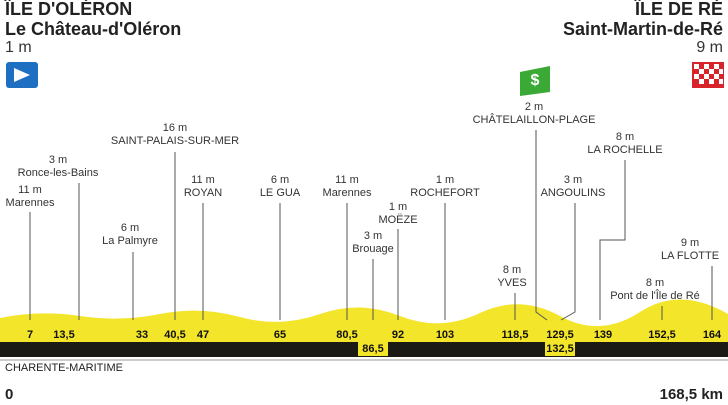 The width and height of the screenshot is (728, 405). Describe the element at coordinates (709, 47) in the screenshot. I see `finish-altitude: 9 m` at that location.